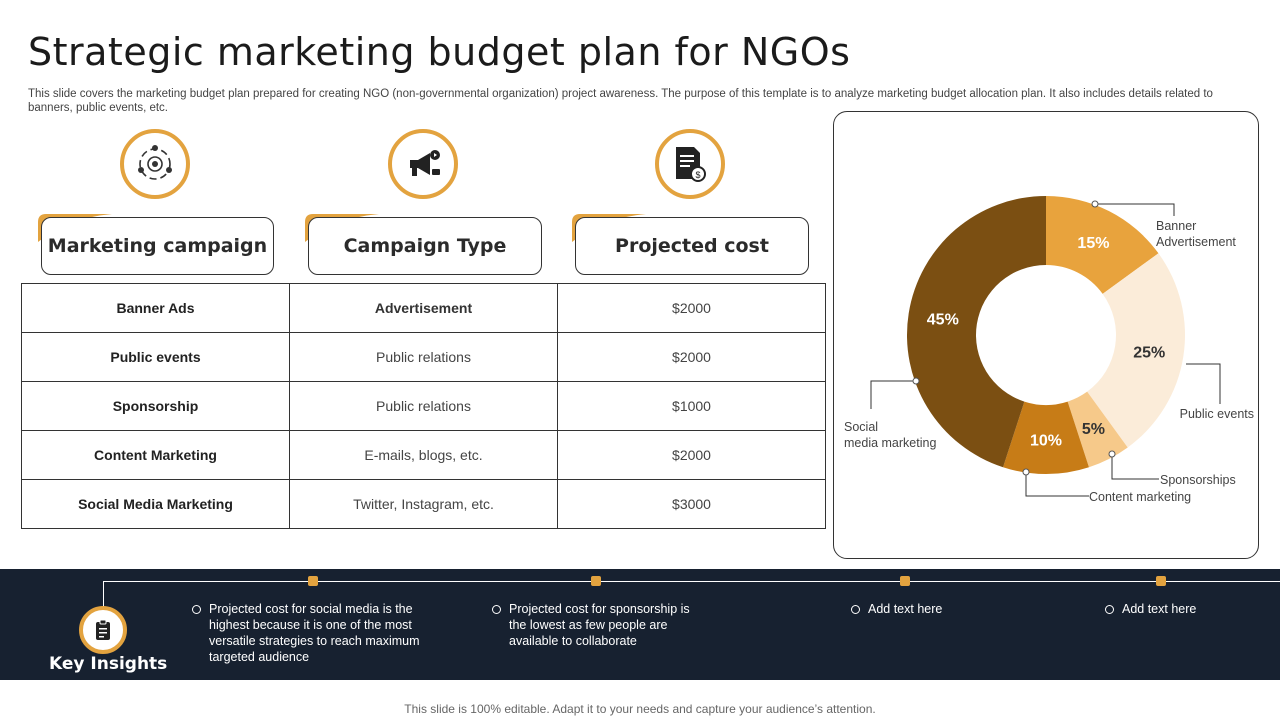 Image resolution: width=1280 pixels, height=720 pixels. I want to click on category-label-social-media-marketing: Social media marketing, so click(890, 435).